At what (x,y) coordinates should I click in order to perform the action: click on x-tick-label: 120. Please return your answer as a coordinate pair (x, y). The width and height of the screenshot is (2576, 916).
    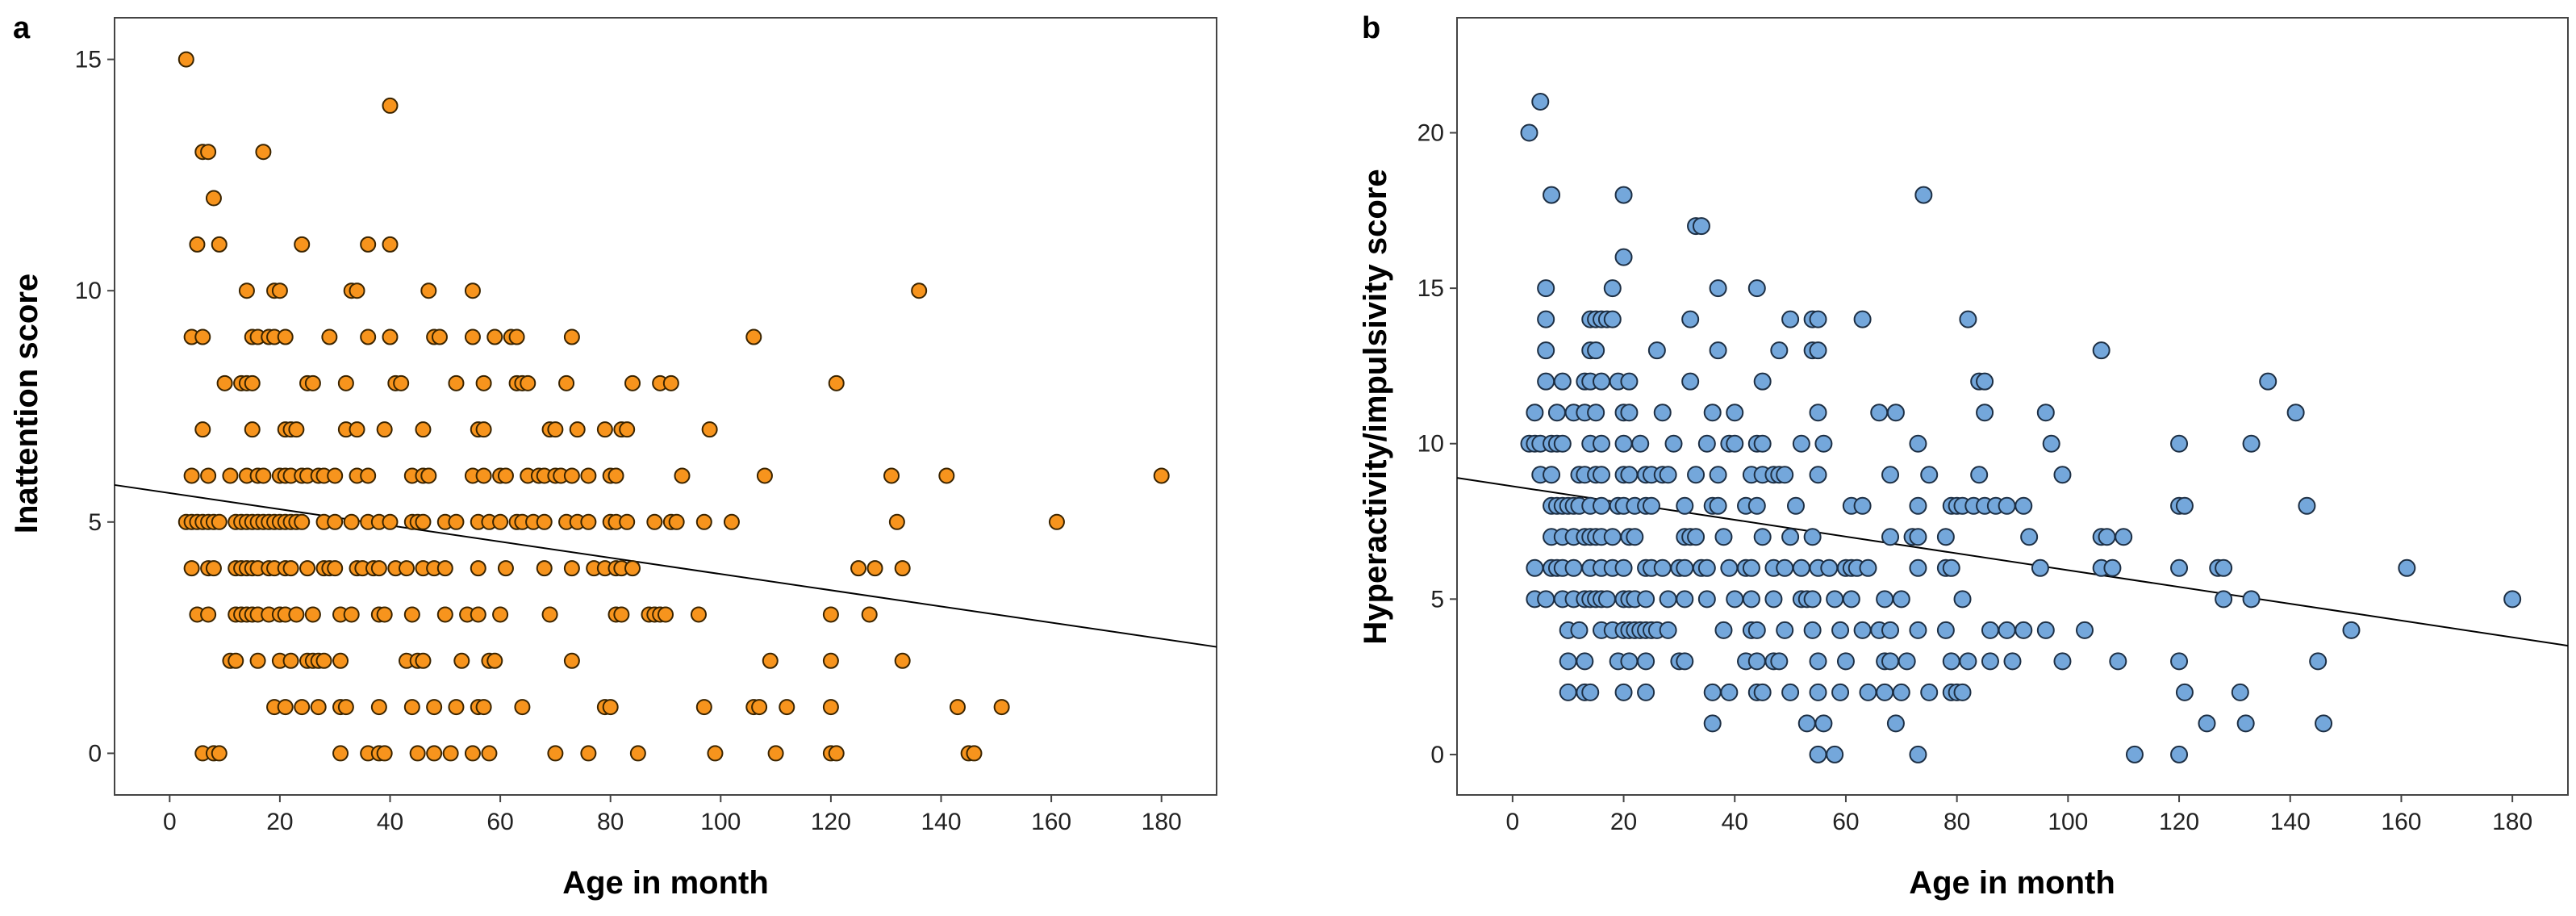
    Looking at the image, I should click on (2179, 822).